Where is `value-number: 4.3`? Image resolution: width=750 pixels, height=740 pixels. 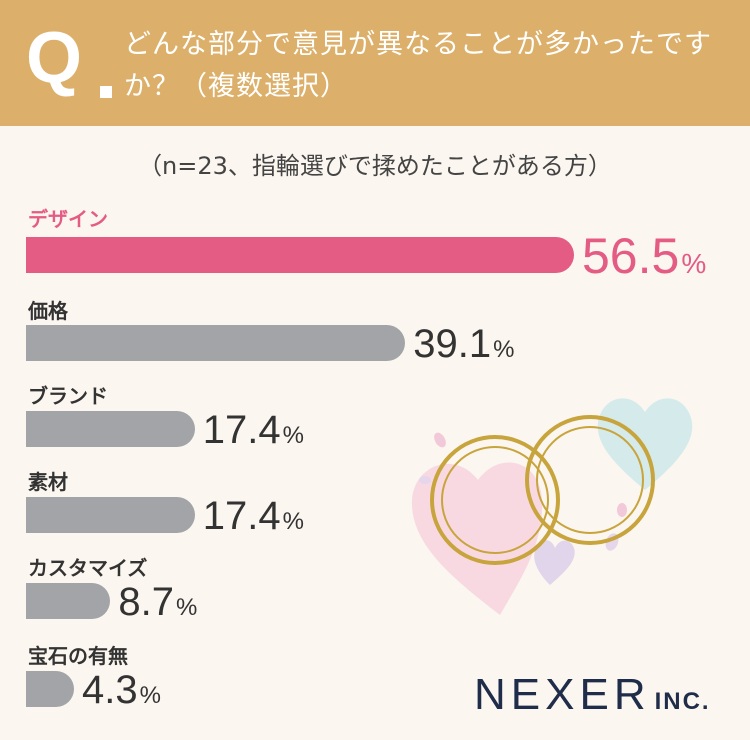
value-number: 4.3 is located at coordinates (110, 690).